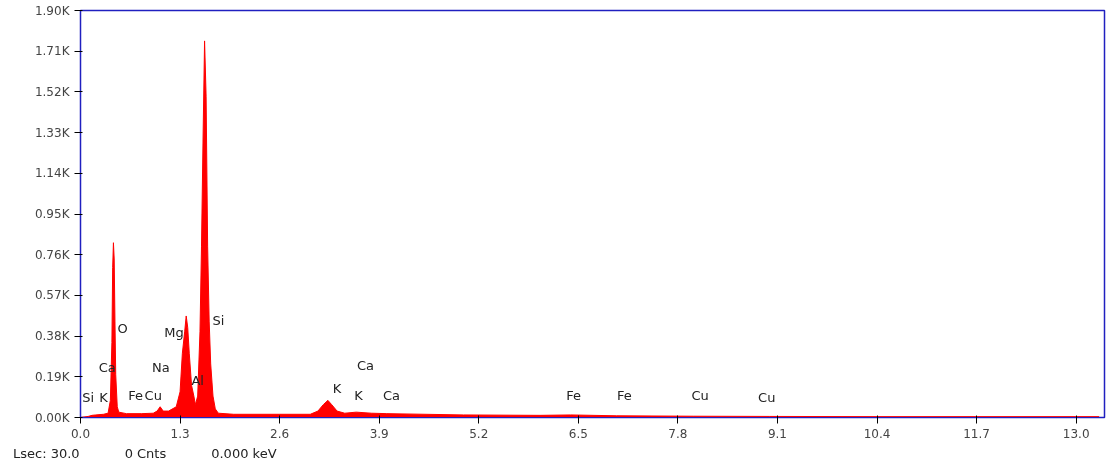  I want to click on x-tick-label: 10.4, so click(877, 433).